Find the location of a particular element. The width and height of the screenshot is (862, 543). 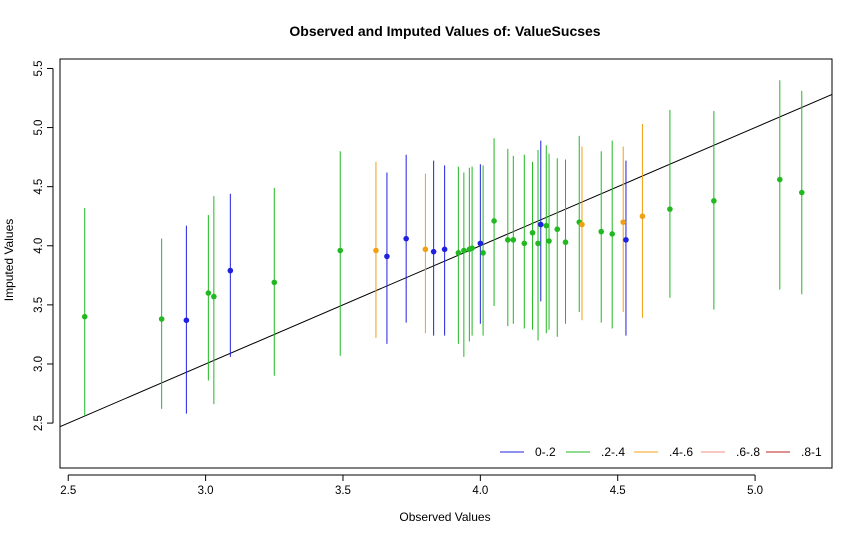

y-tick-label: 5.5 is located at coordinates (39, 68).